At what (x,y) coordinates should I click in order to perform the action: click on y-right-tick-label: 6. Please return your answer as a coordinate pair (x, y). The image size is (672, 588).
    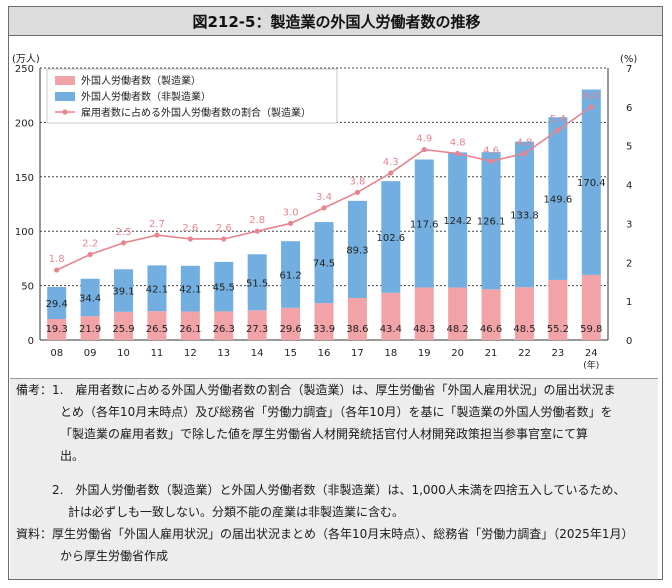
    Looking at the image, I should click on (629, 108).